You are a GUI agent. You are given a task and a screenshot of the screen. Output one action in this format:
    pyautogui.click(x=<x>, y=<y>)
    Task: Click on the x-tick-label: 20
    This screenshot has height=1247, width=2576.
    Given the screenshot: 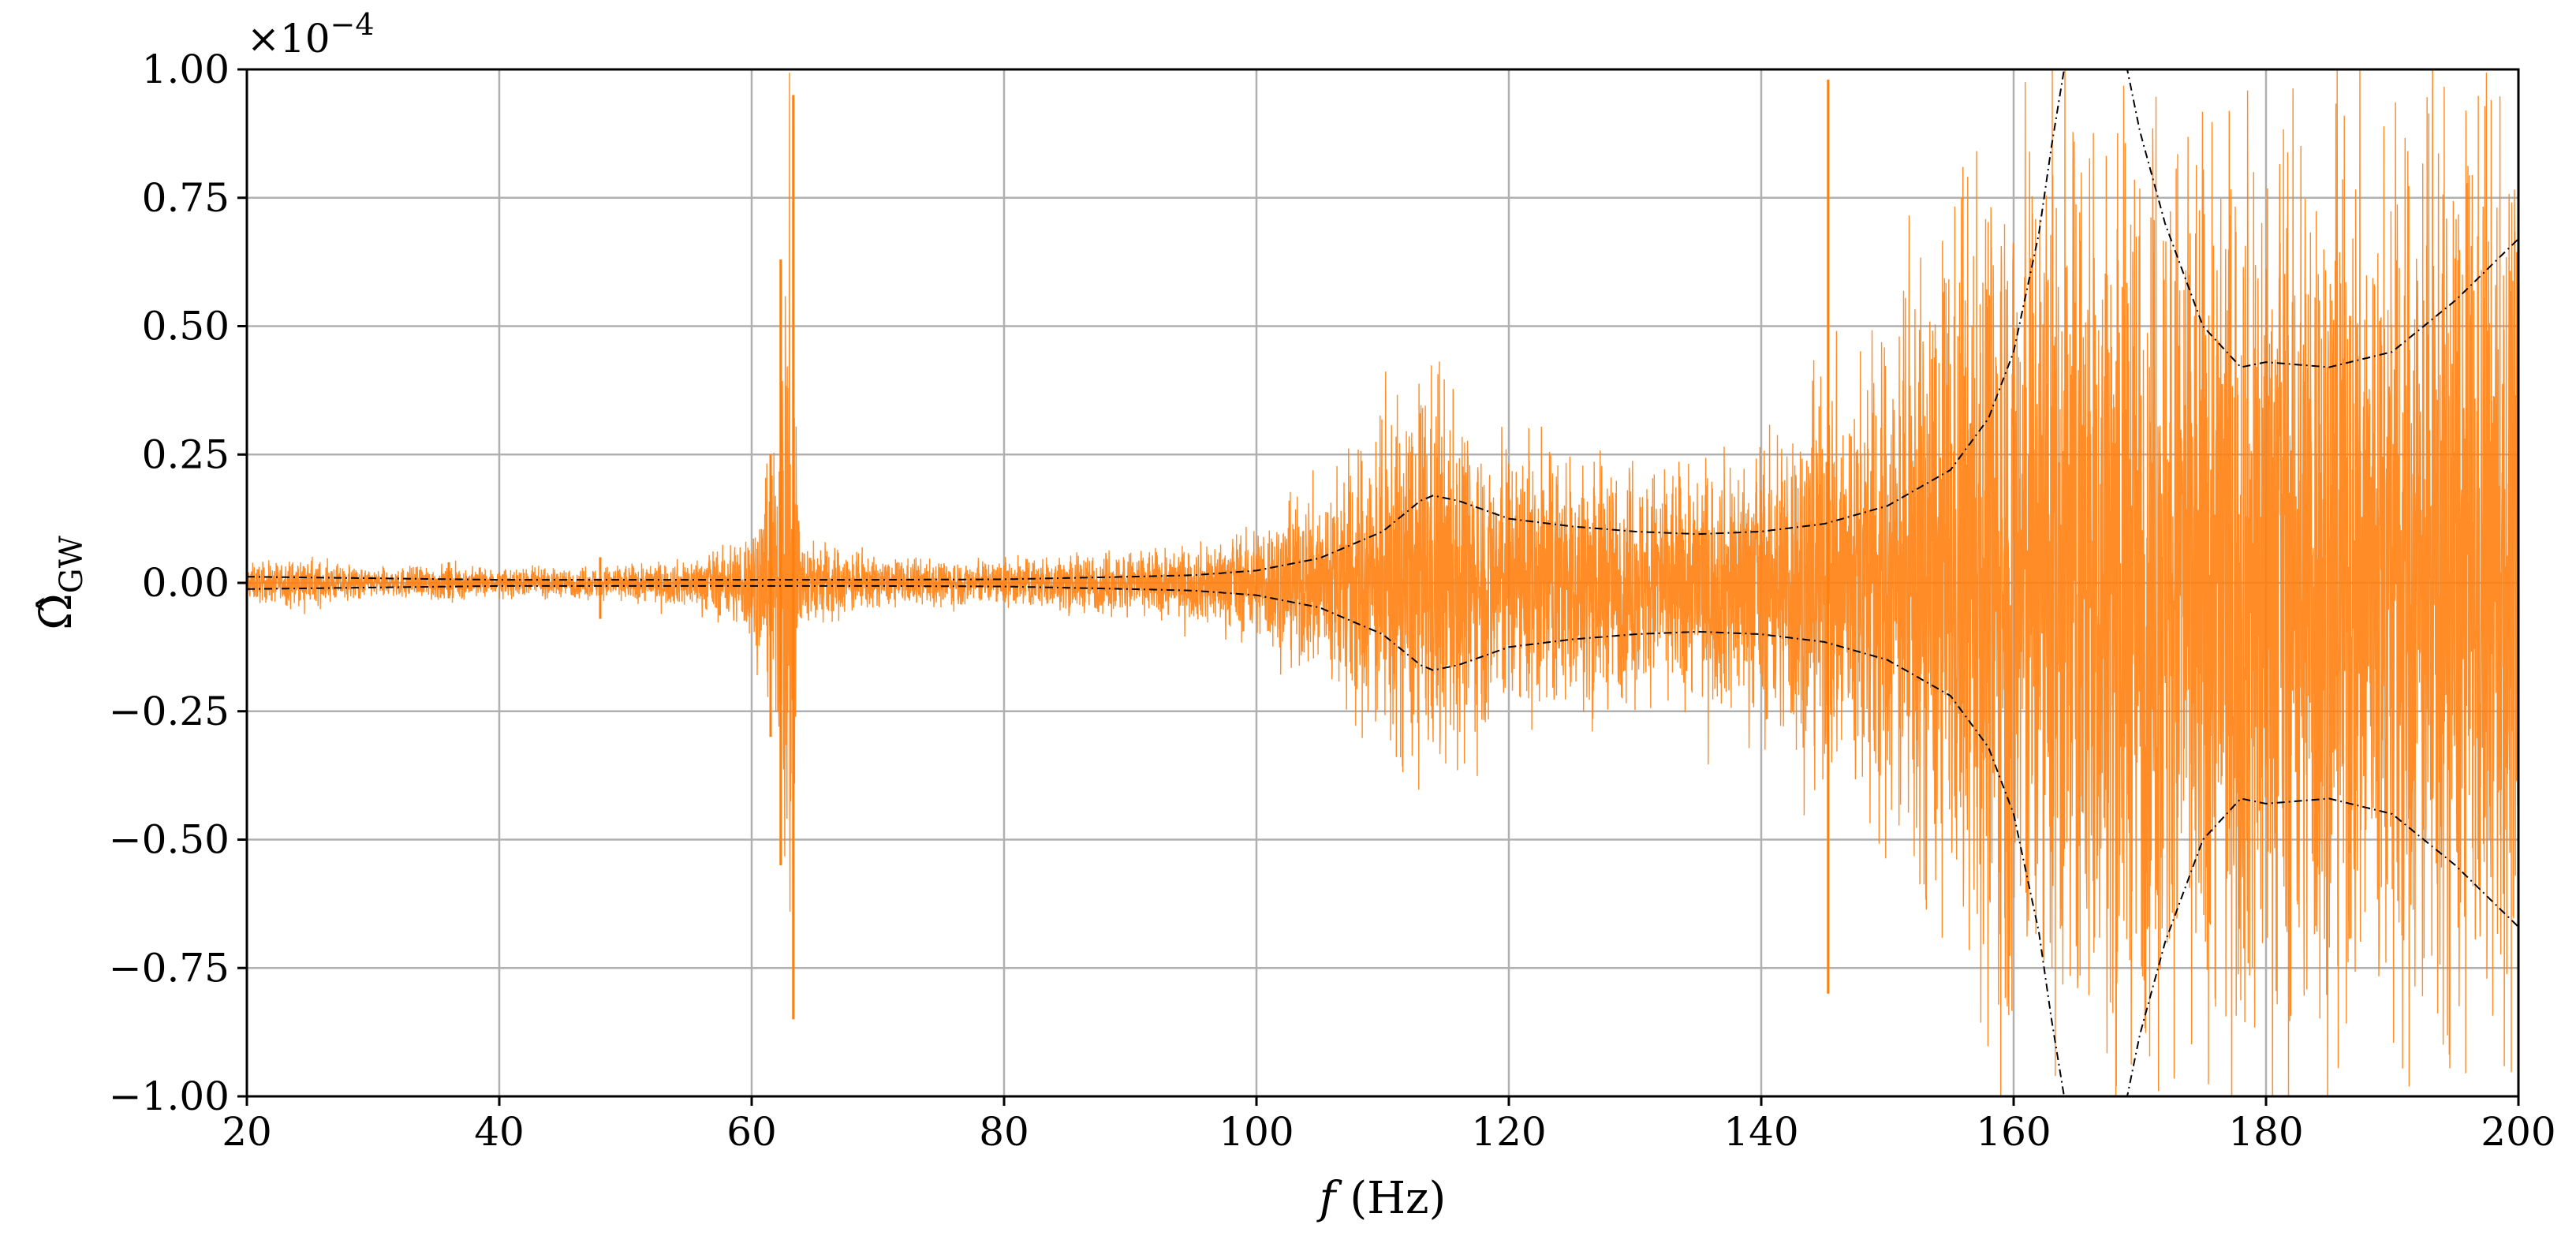 What is the action you would take?
    pyautogui.click(x=247, y=1132)
    